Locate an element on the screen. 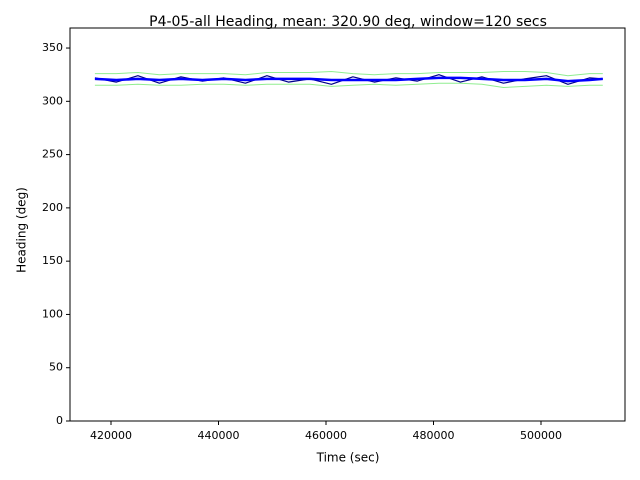 Image resolution: width=640 pixels, height=480 pixels. y-tick-label: 200 is located at coordinates (52, 207).